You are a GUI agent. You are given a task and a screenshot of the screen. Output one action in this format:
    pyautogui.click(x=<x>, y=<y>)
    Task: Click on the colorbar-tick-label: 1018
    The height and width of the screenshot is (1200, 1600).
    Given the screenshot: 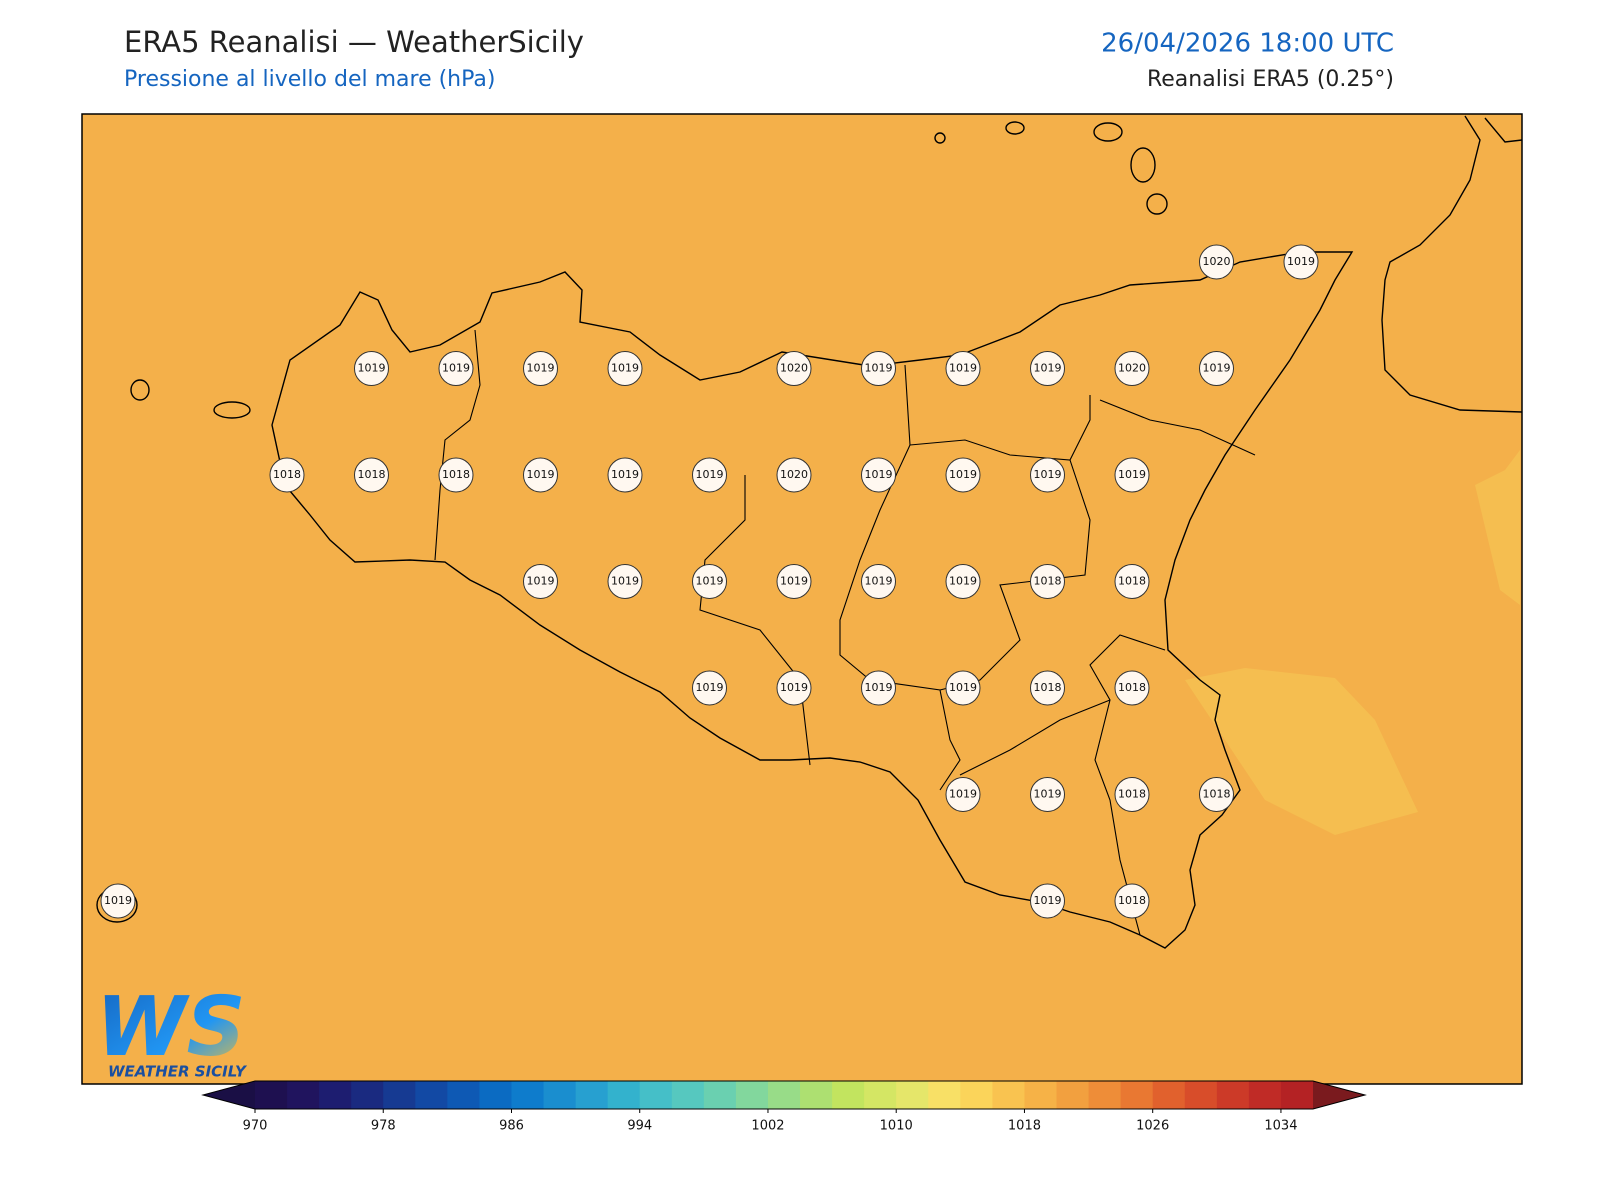 What is the action you would take?
    pyautogui.click(x=1024, y=1126)
    